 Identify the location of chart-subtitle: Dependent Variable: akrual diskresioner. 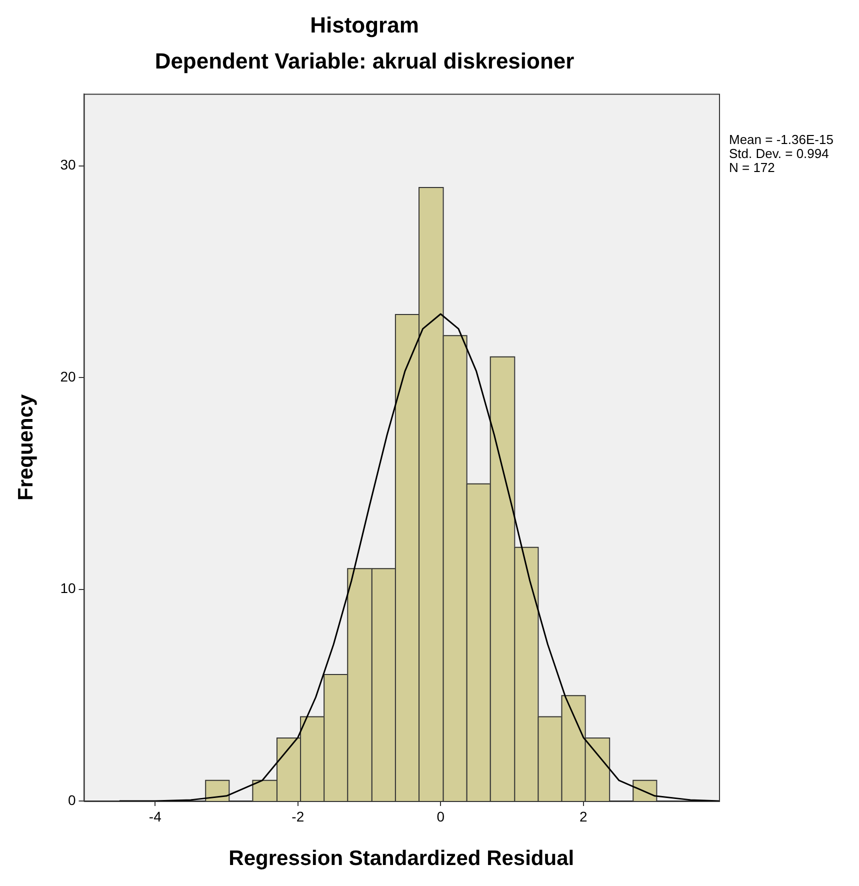
(364, 61).